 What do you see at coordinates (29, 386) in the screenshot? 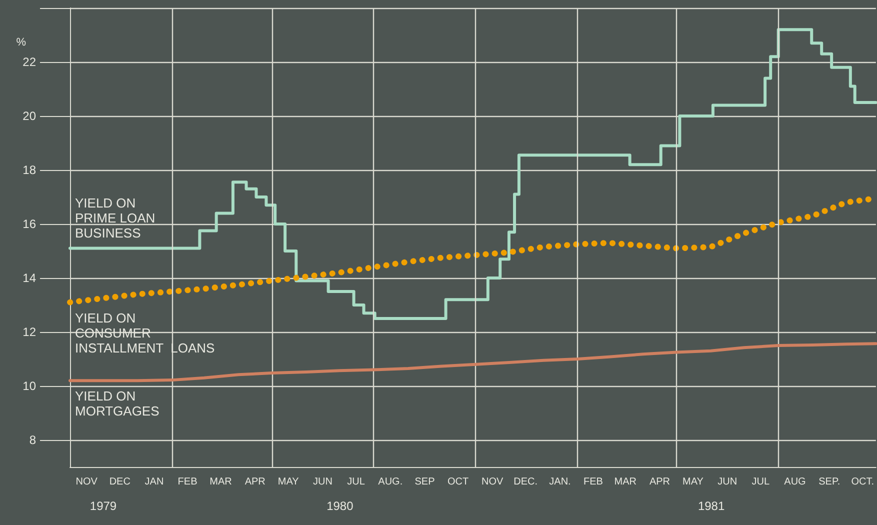
I see `y-tick-label: 10` at bounding box center [29, 386].